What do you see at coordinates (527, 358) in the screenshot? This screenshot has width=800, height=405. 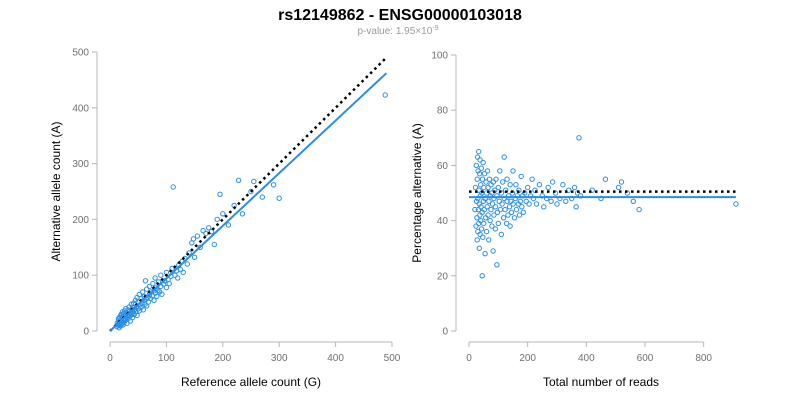 I see `panel1-x-tick-label: 200` at bounding box center [527, 358].